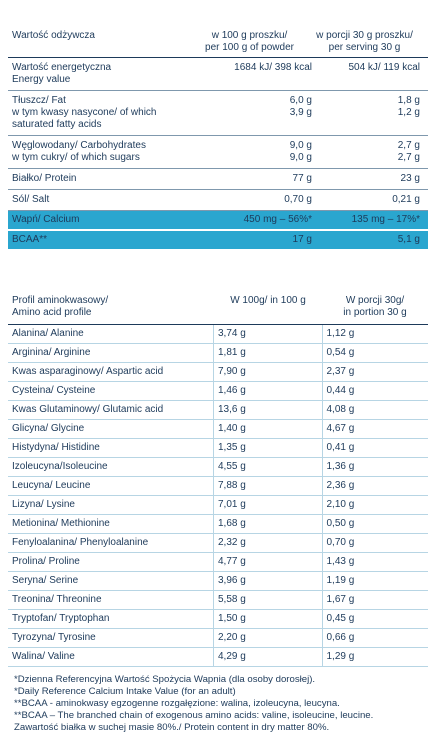 The height and width of the screenshot is (749, 443). Describe the element at coordinates (111, 638) in the screenshot. I see `amino-cell: Tyrozyna/ Tyrosine` at that location.